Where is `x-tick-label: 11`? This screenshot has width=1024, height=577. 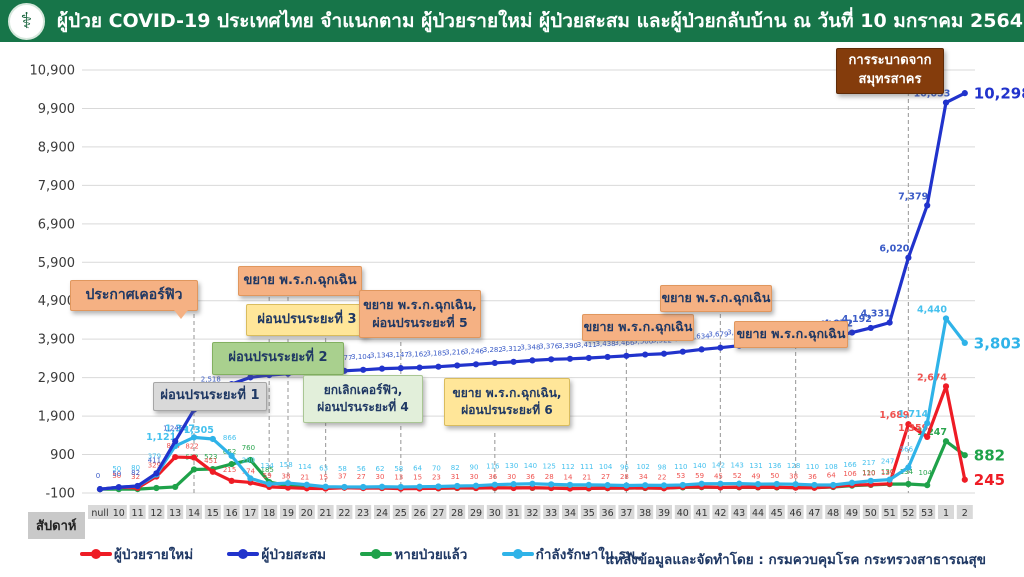 x-tick-label: 11 is located at coordinates (138, 513).